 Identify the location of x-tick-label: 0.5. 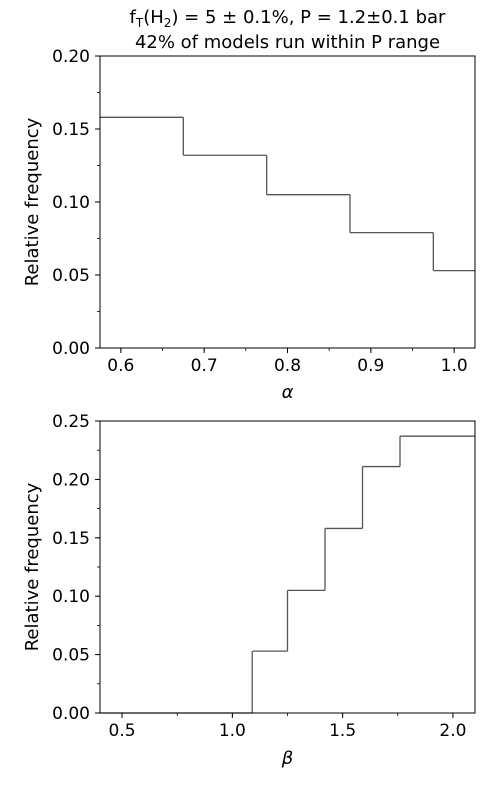
(122, 731).